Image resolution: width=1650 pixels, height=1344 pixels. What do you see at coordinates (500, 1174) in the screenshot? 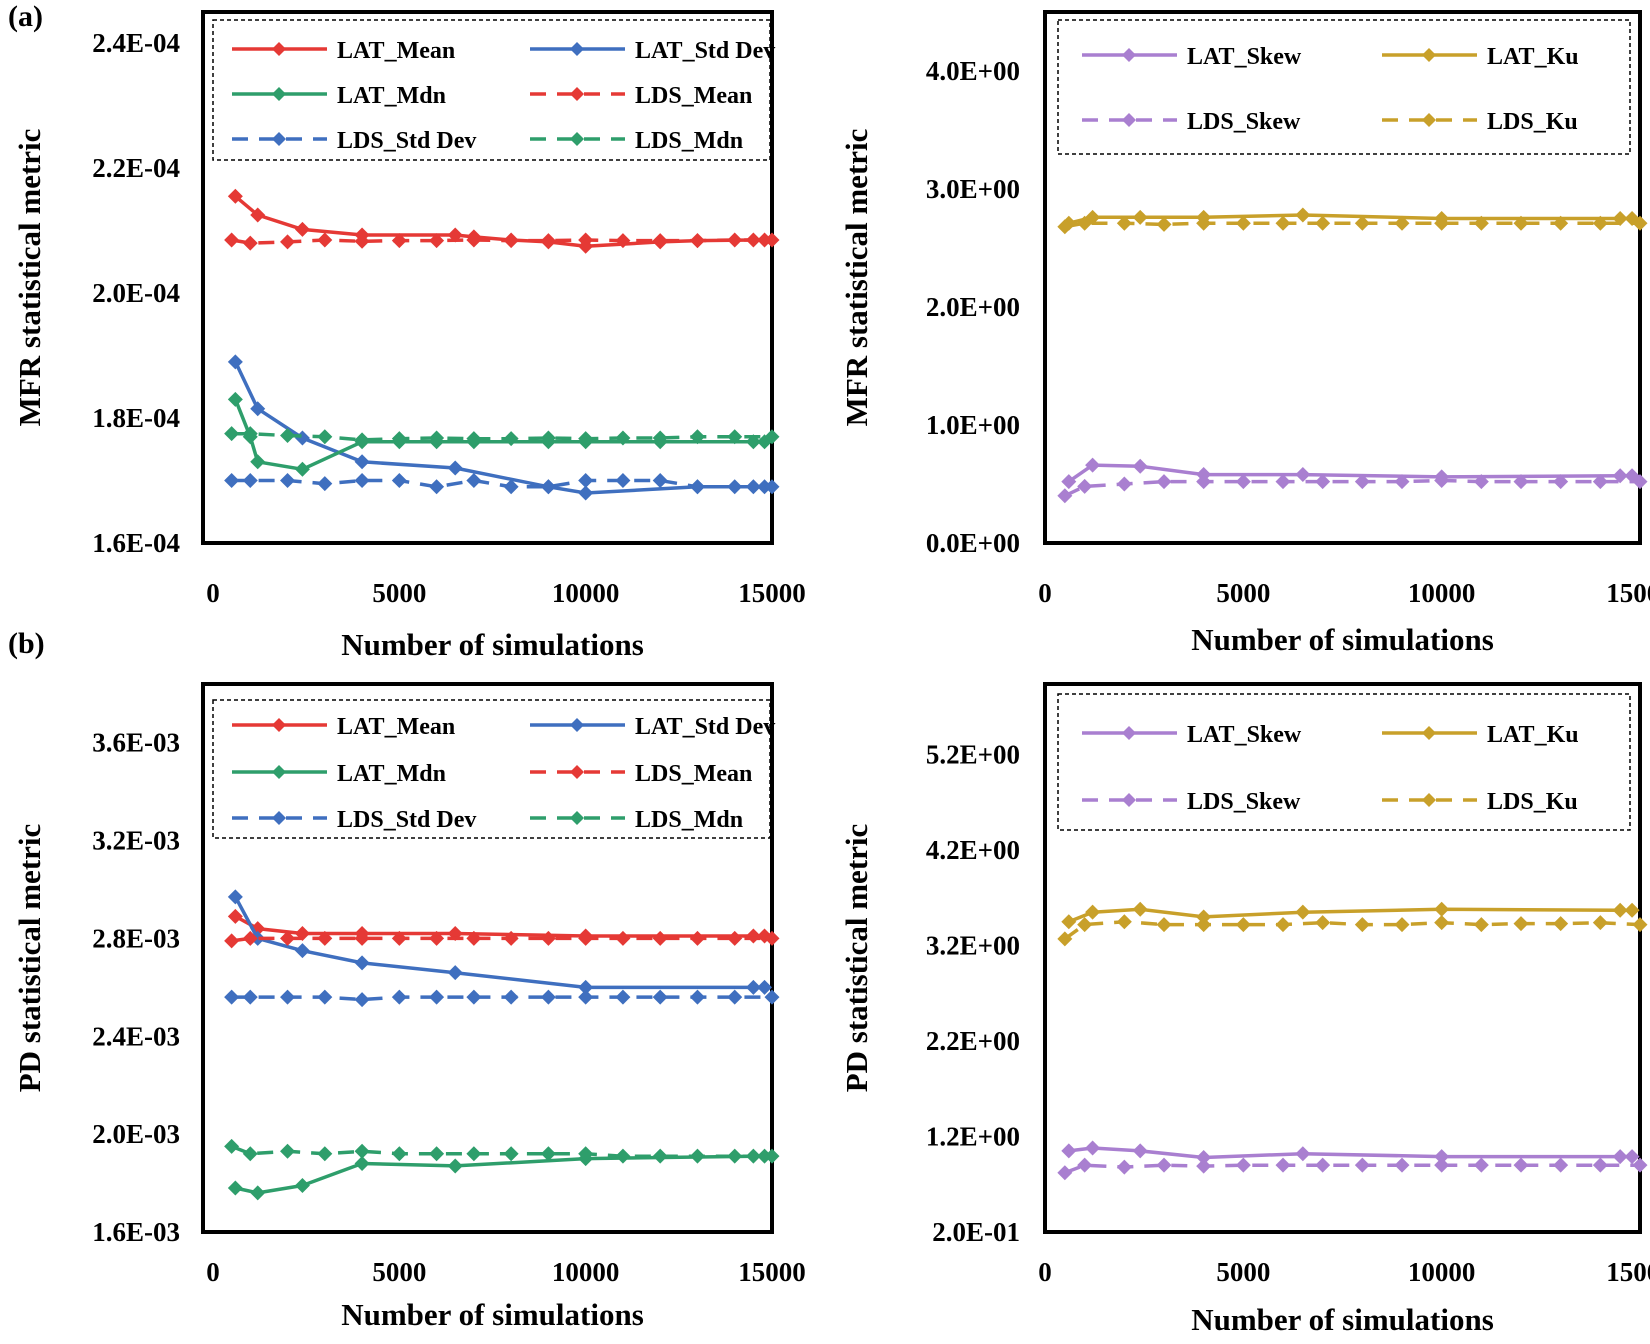
I see `series-lat_mdn` at bounding box center [500, 1174].